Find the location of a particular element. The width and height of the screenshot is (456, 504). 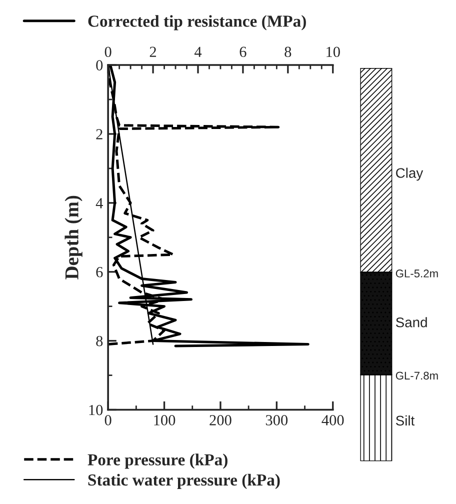

x2-tick-label: 6 is located at coordinates (243, 52).